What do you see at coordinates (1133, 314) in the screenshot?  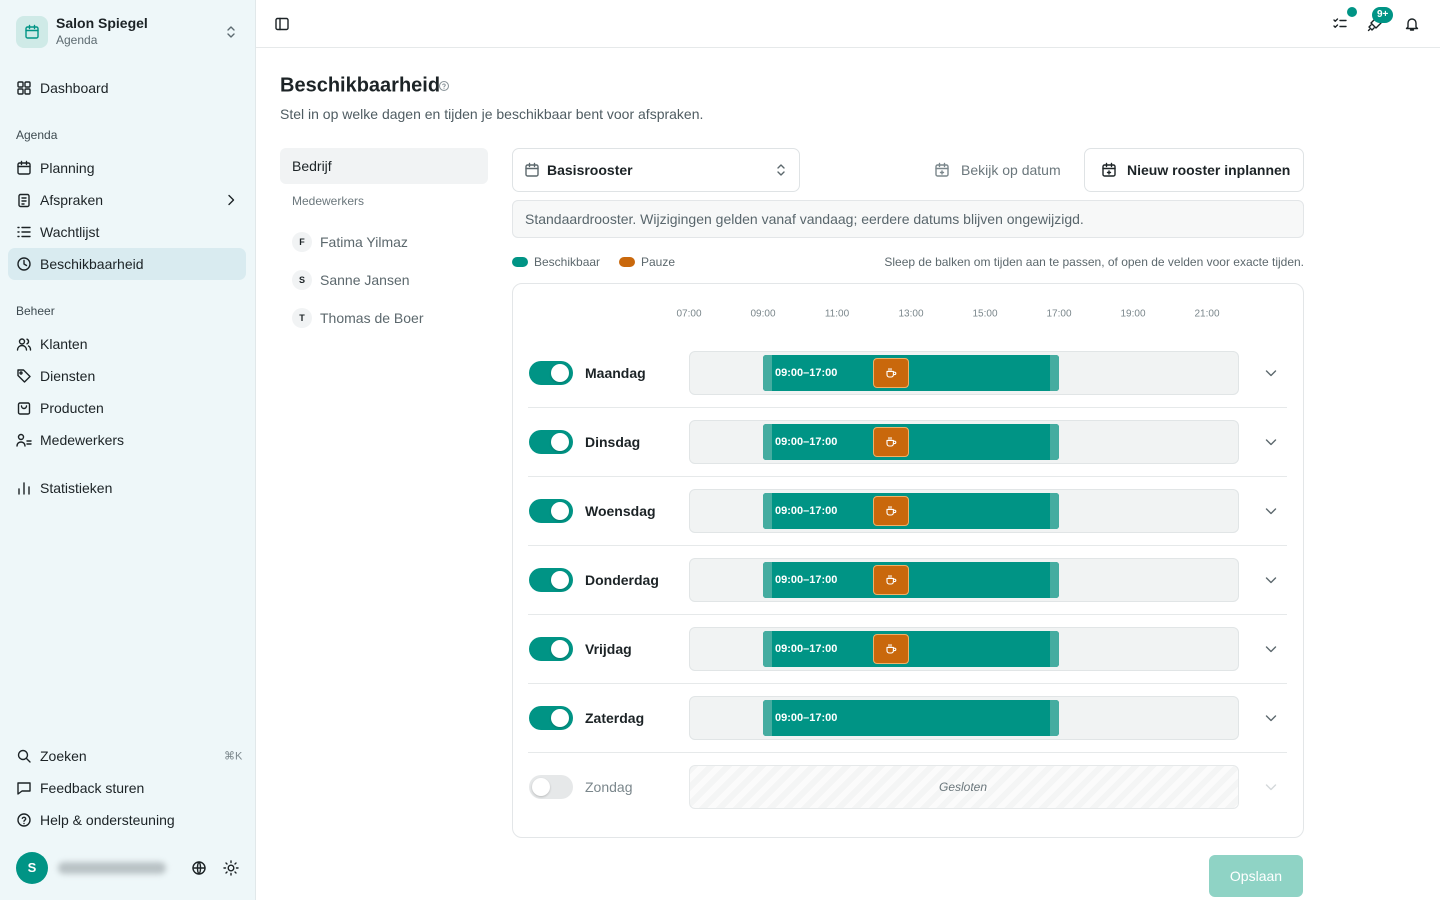 I see `time-tick: 19:00` at bounding box center [1133, 314].